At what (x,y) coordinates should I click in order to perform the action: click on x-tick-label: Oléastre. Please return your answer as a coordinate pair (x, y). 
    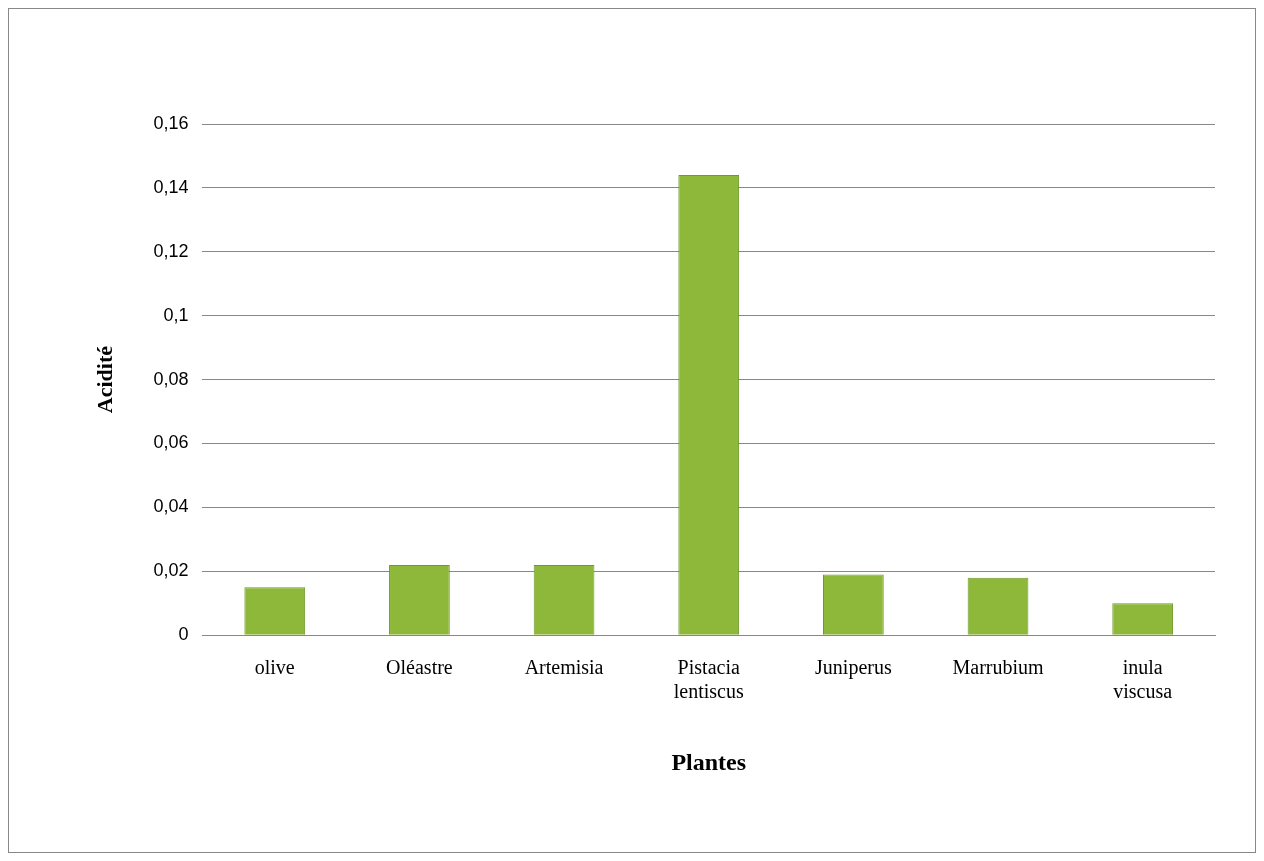
    Looking at the image, I should click on (419, 667).